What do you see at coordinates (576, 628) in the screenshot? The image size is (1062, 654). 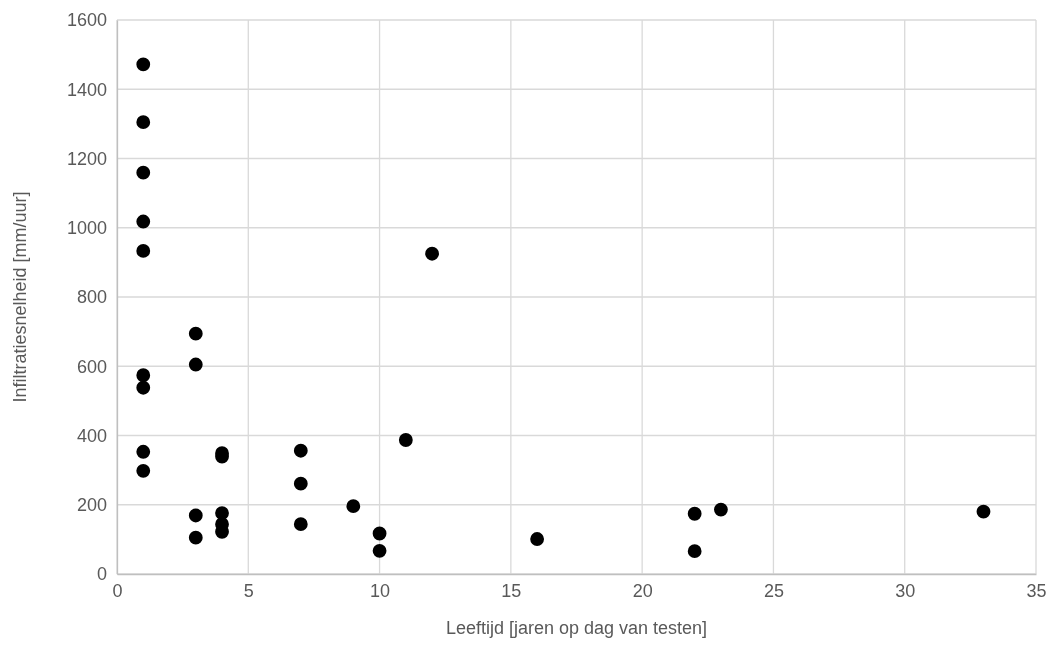 I see `x-axis-title: Leeftijd [jaren op dag van testen]` at bounding box center [576, 628].